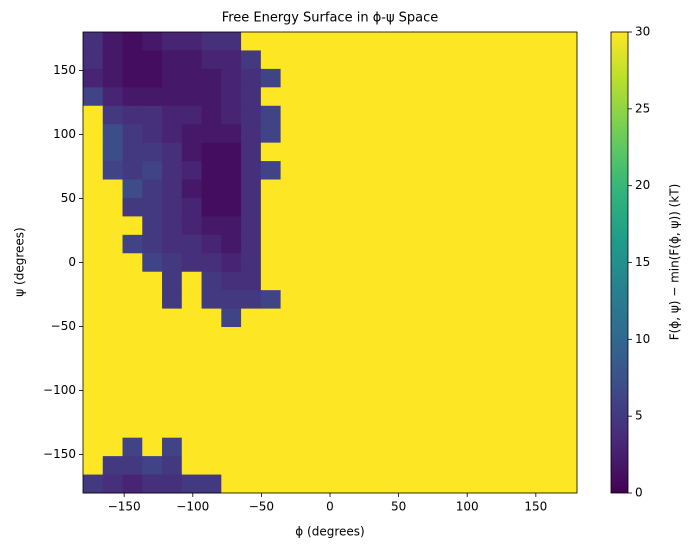  Describe the element at coordinates (330, 18) in the screenshot. I see `chart-title: Free Energy Surface in ϕ-ψ Space` at that location.